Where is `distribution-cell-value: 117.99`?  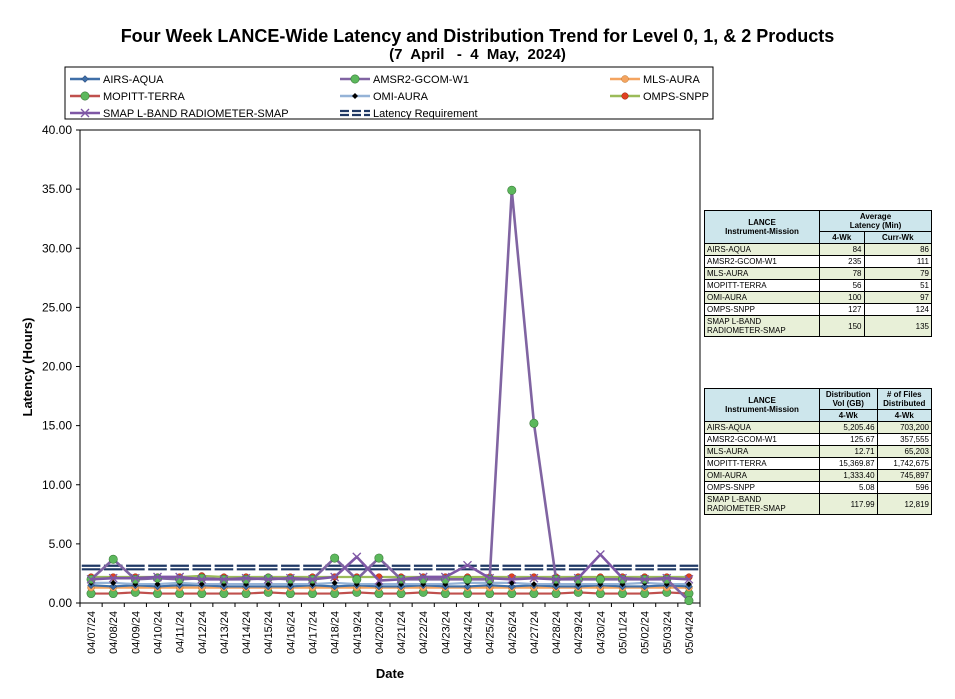 distribution-cell-value: 117.99 is located at coordinates (848, 504).